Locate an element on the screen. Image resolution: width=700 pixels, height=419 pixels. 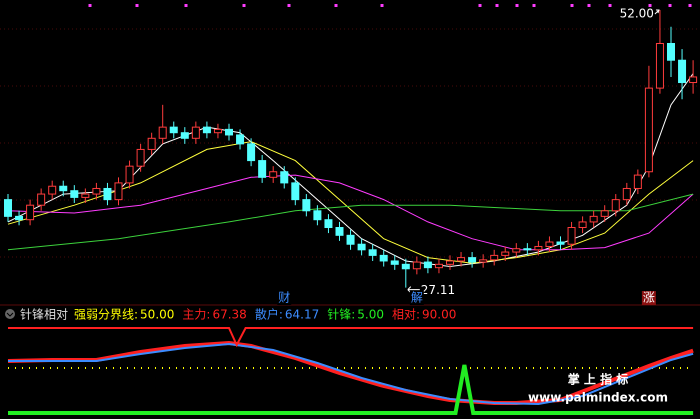
watermark: www.palmindex.com is located at coordinates (598, 398).